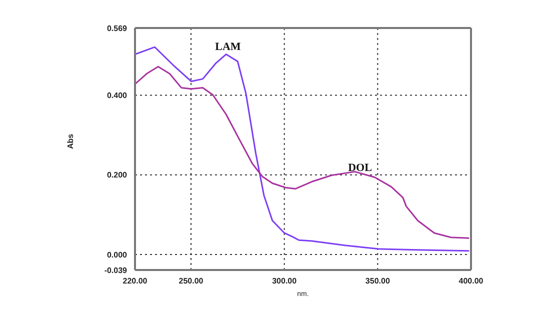 The width and height of the screenshot is (537, 327). Describe the element at coordinates (117, 95) in the screenshot. I see `y-tick-label: 0.400` at that location.